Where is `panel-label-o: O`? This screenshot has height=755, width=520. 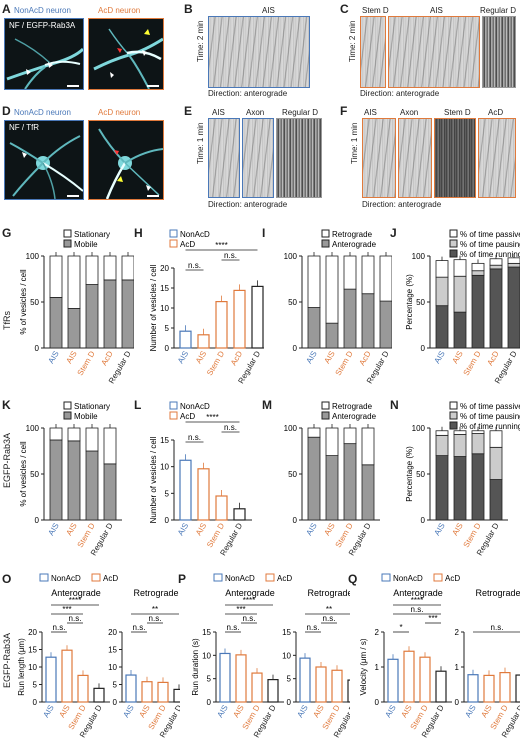
panel-label-o: O is located at coordinates (7, 579).